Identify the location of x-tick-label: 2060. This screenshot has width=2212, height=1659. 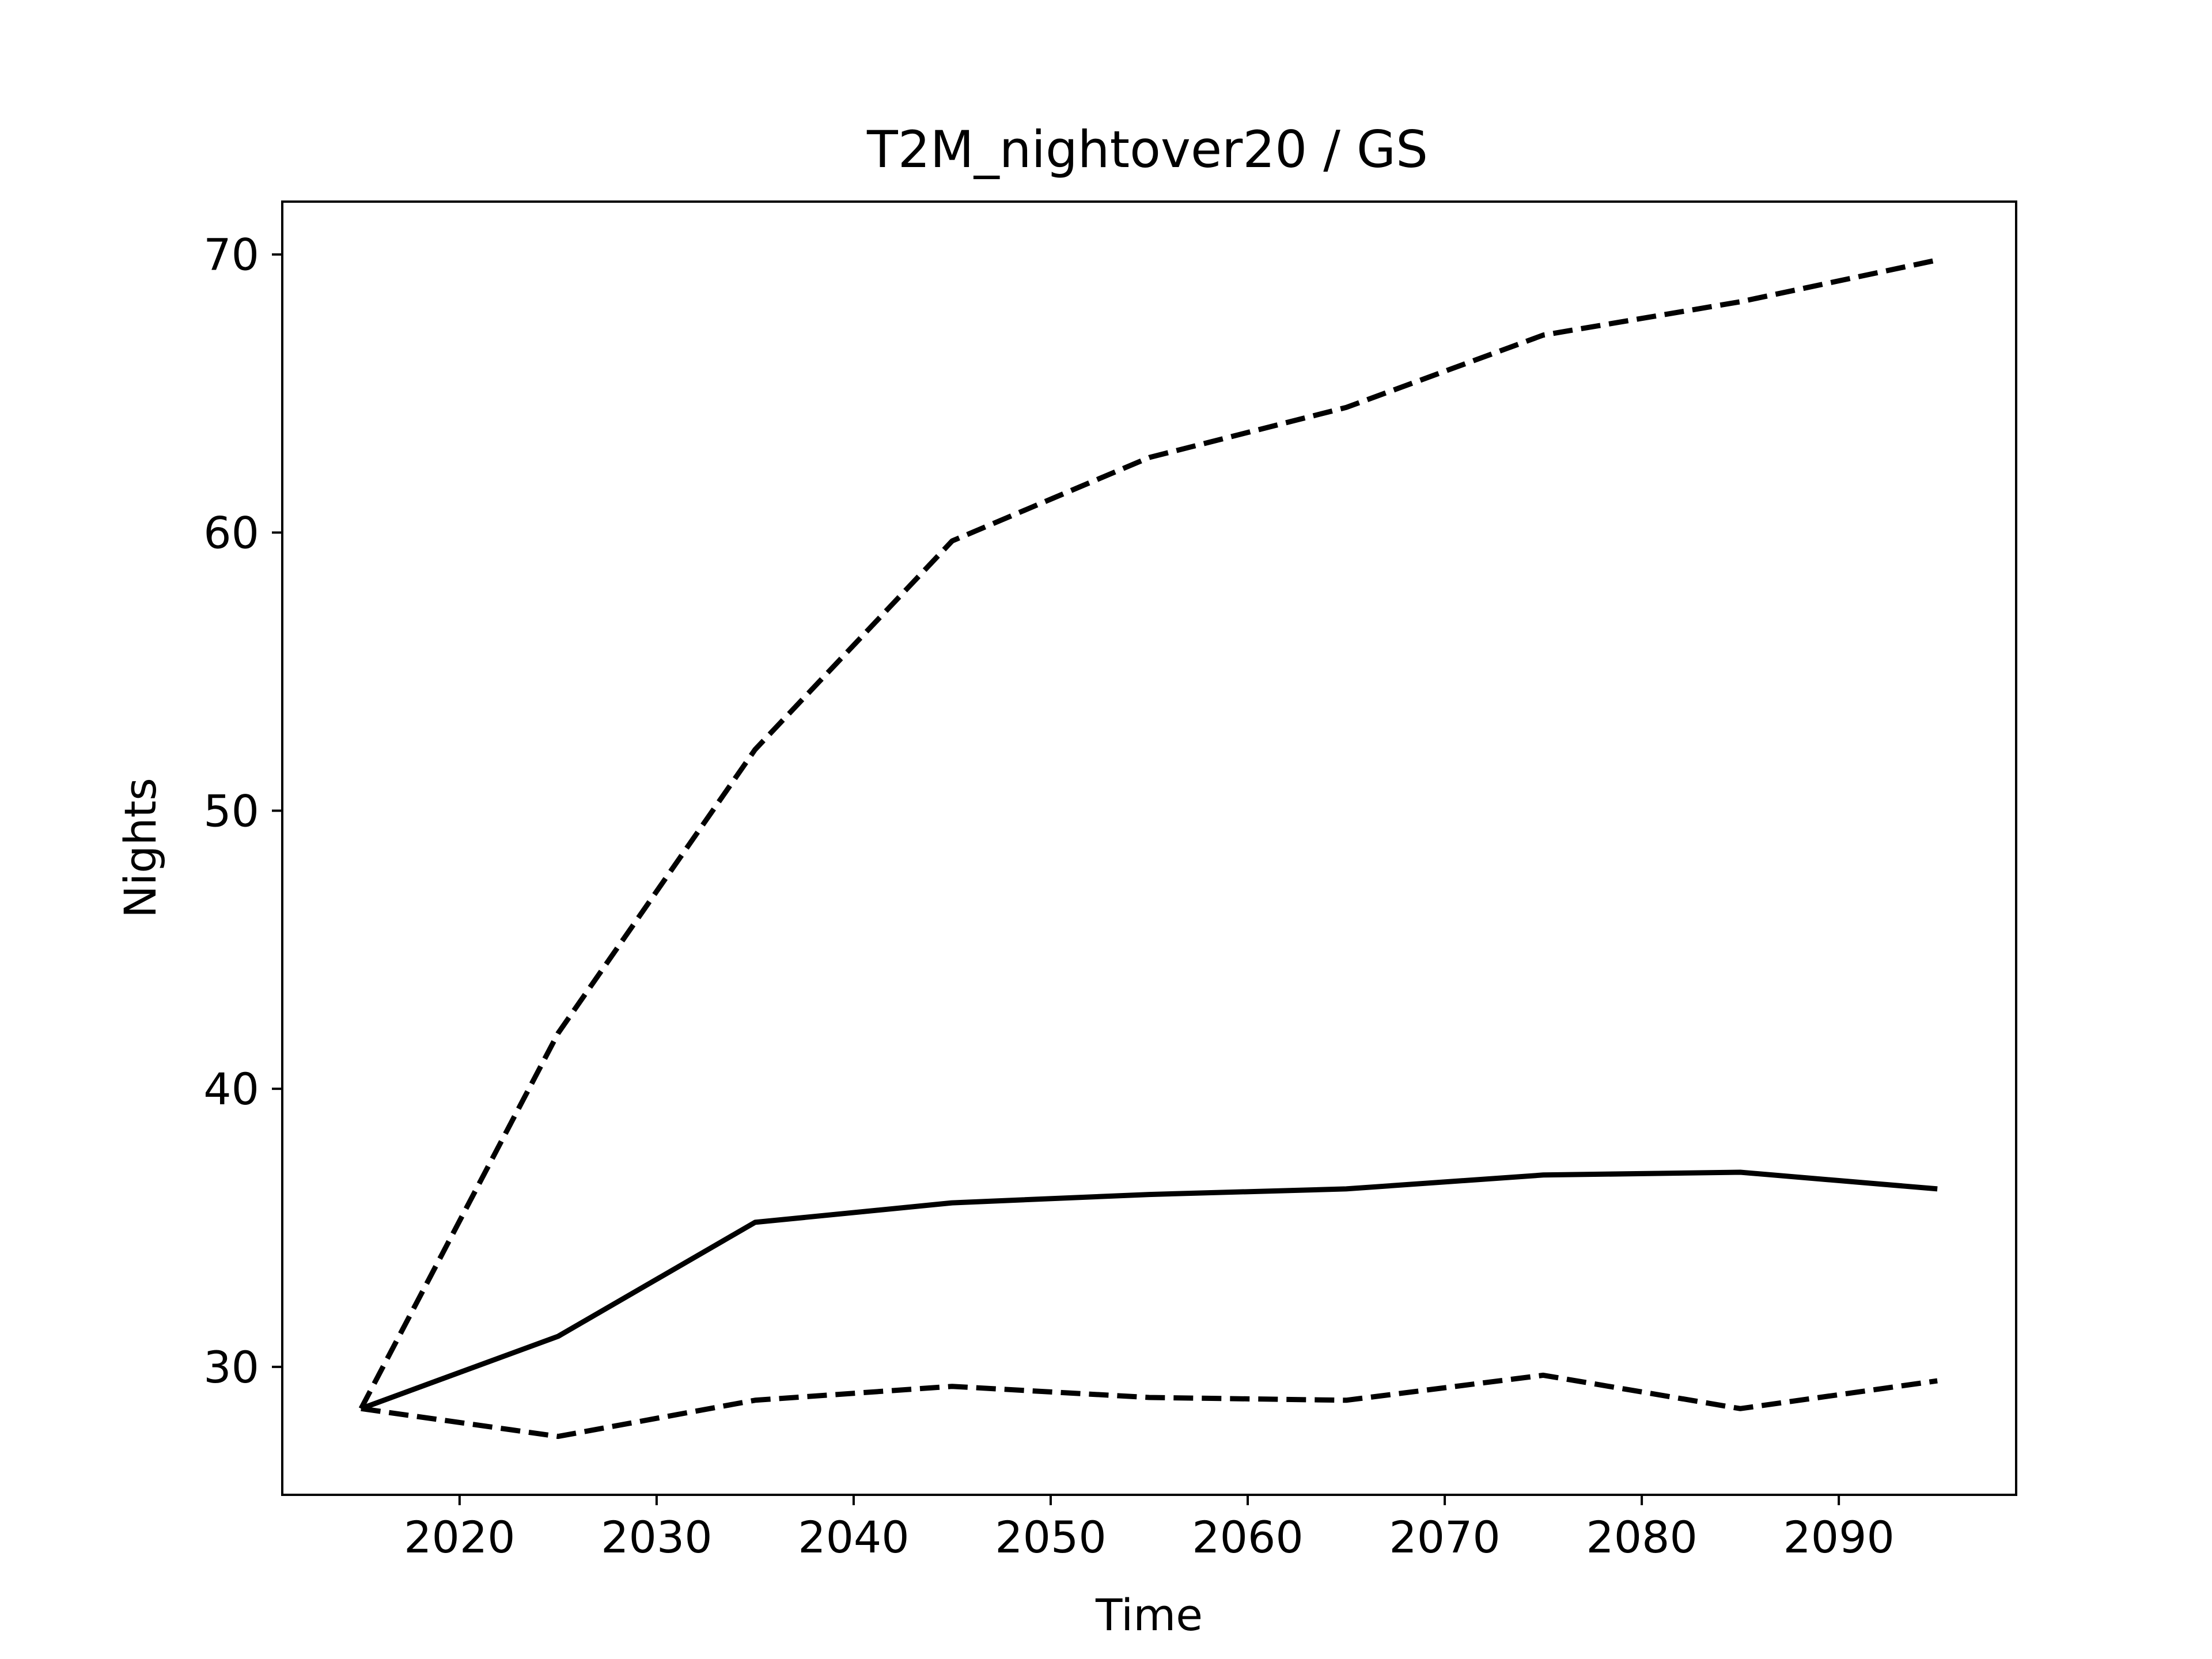
(1247, 1537).